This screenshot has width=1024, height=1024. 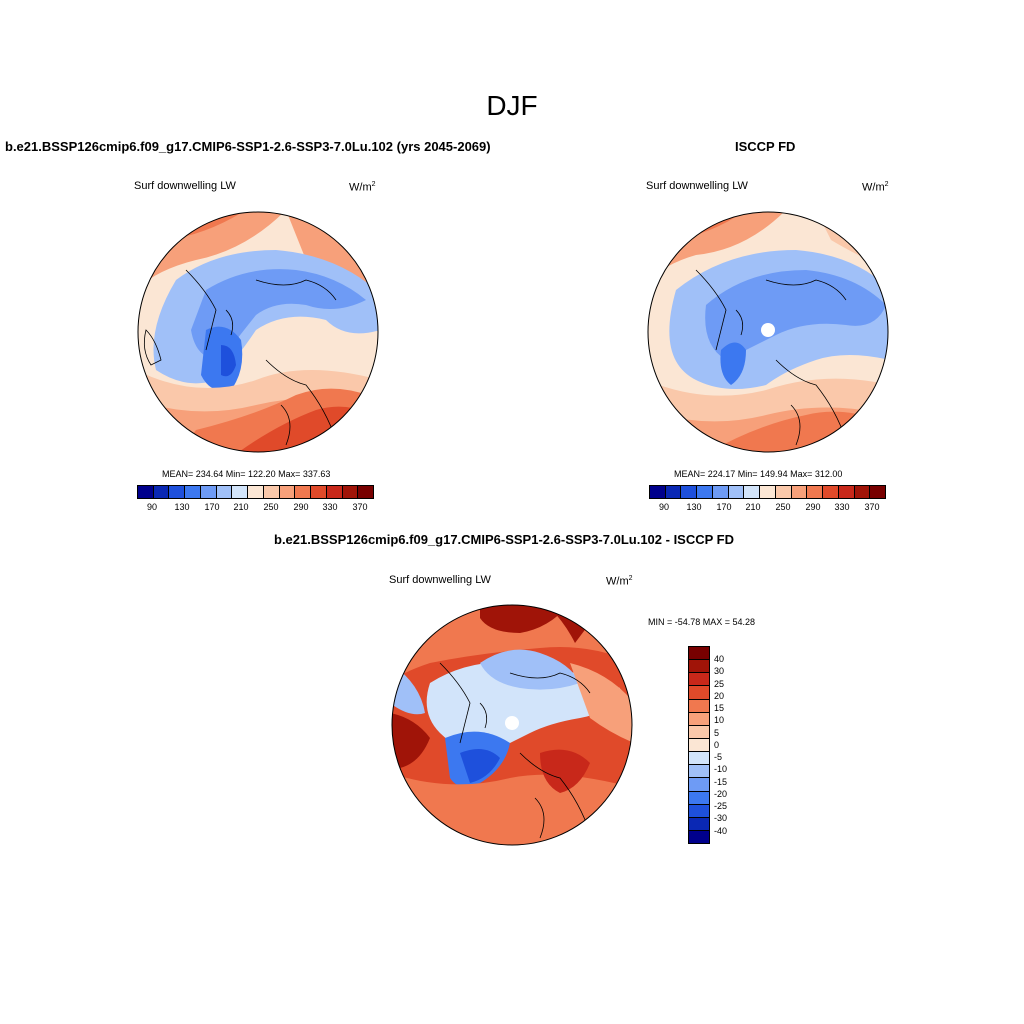 What do you see at coordinates (719, 671) in the screenshot?
I see `tick-label: 30` at bounding box center [719, 671].